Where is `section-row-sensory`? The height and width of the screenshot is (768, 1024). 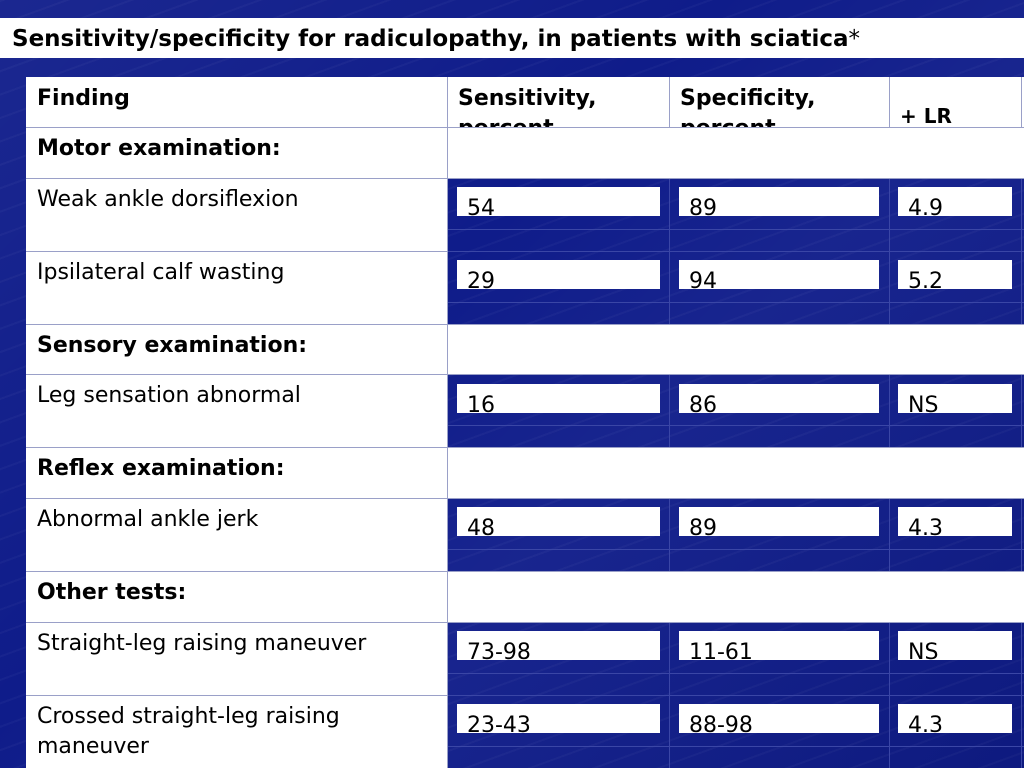 section-row-sensory is located at coordinates (525, 349).